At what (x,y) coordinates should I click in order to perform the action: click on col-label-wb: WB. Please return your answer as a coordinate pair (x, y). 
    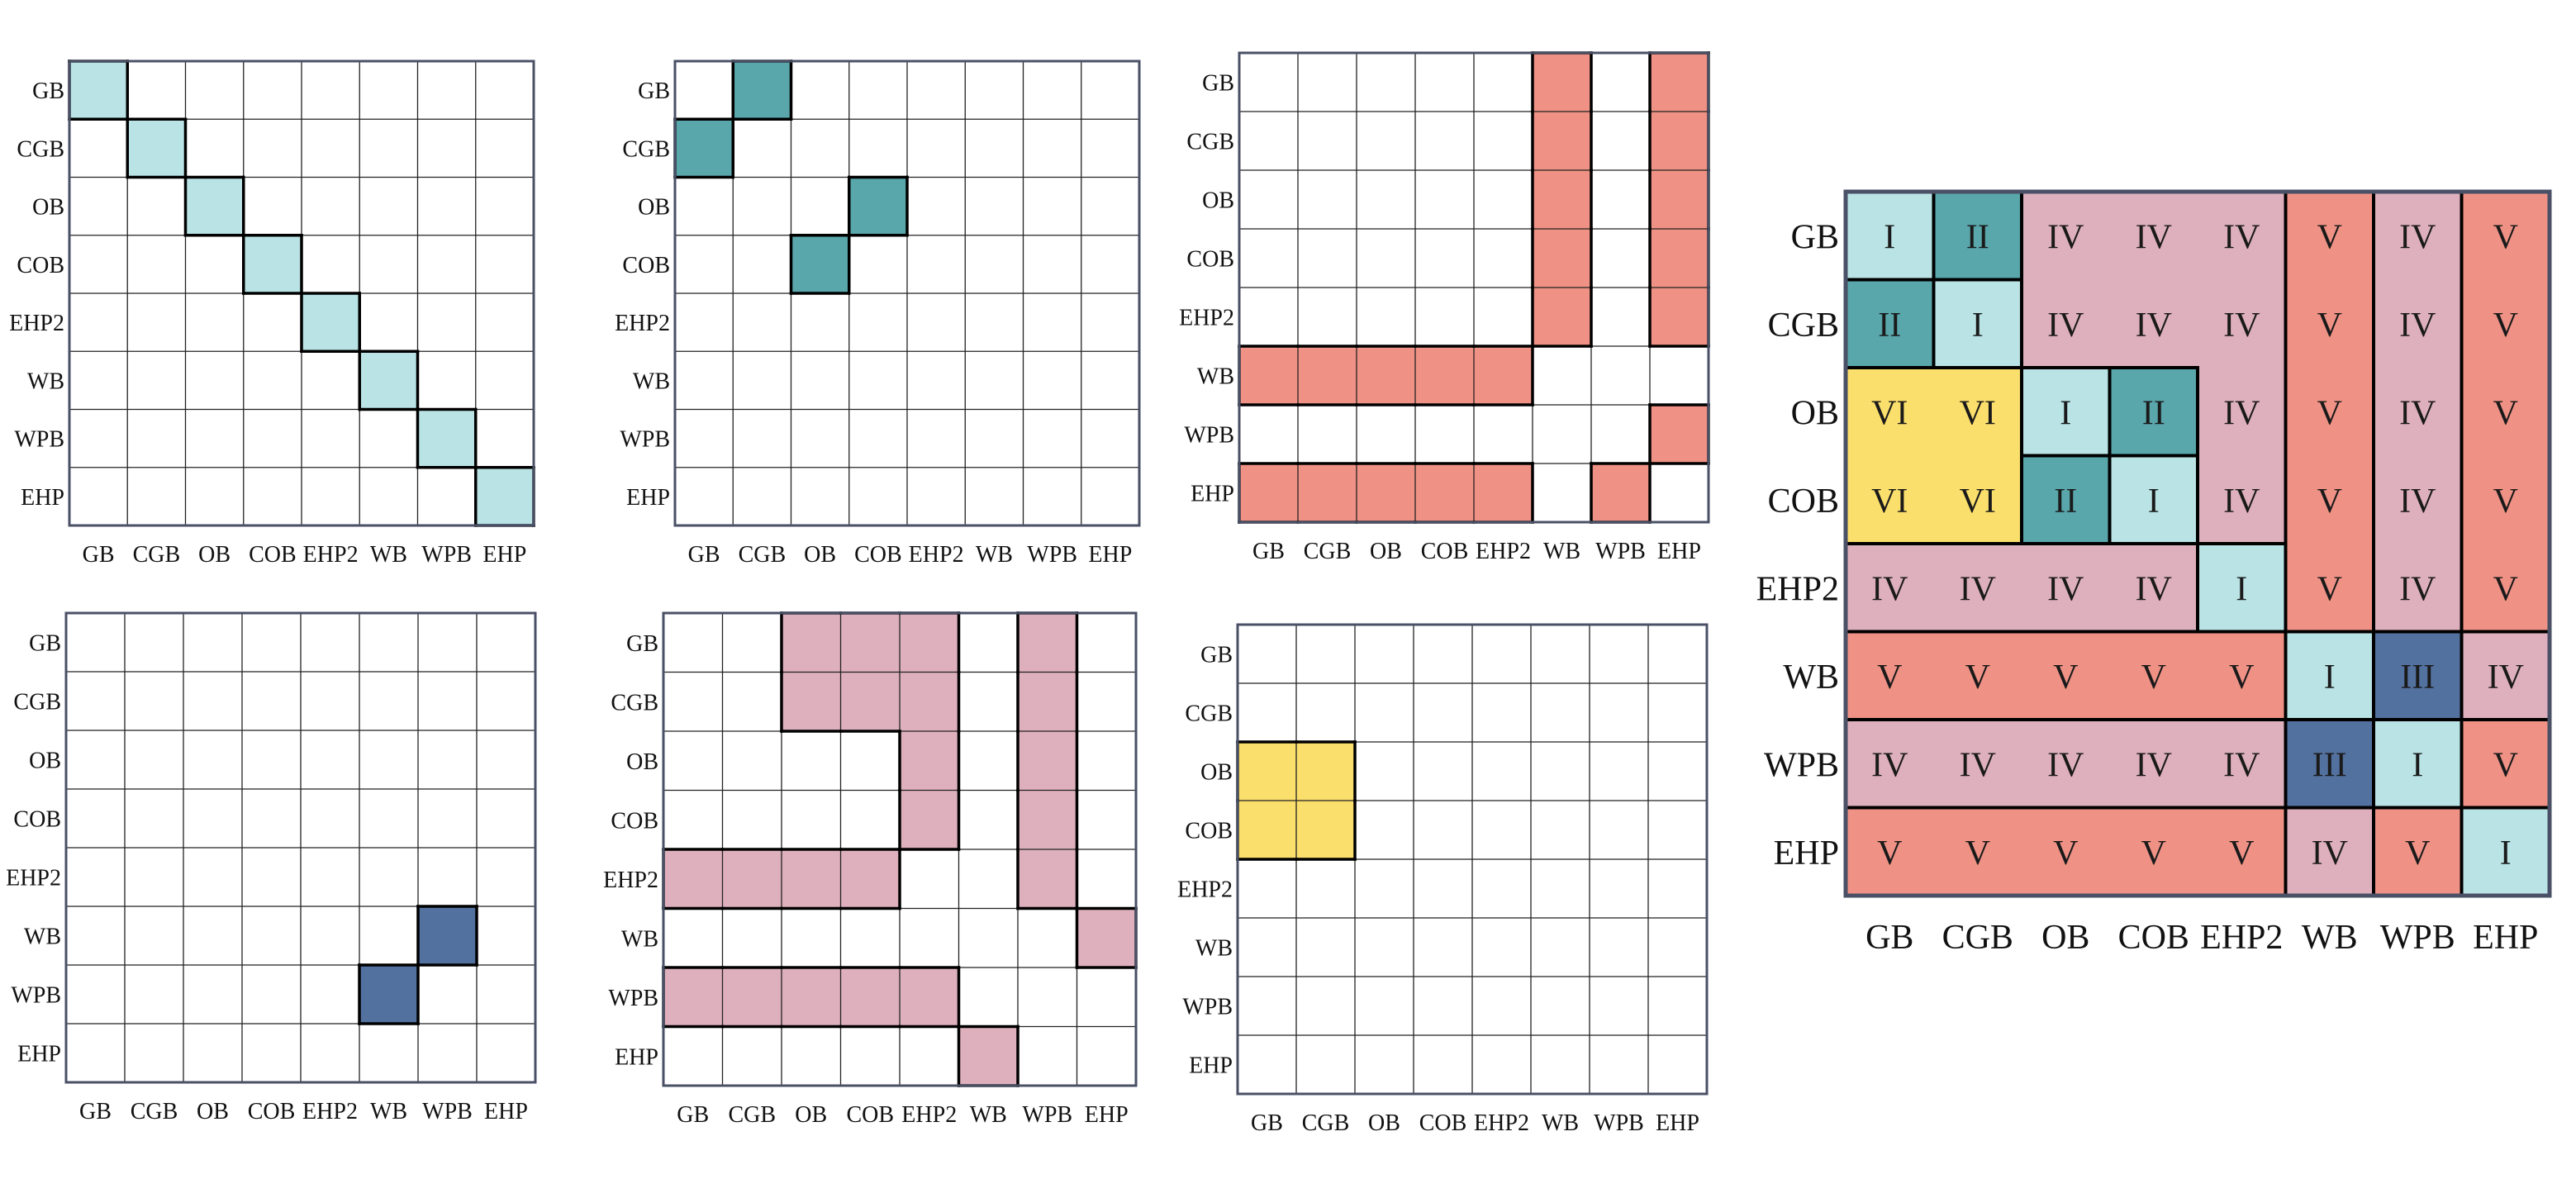
    Looking at the image, I should click on (1561, 551).